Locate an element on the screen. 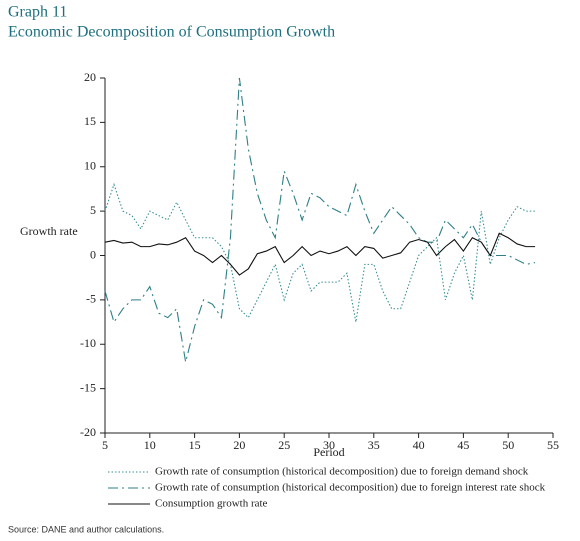  y-tick-label: 5 is located at coordinates (93, 210).